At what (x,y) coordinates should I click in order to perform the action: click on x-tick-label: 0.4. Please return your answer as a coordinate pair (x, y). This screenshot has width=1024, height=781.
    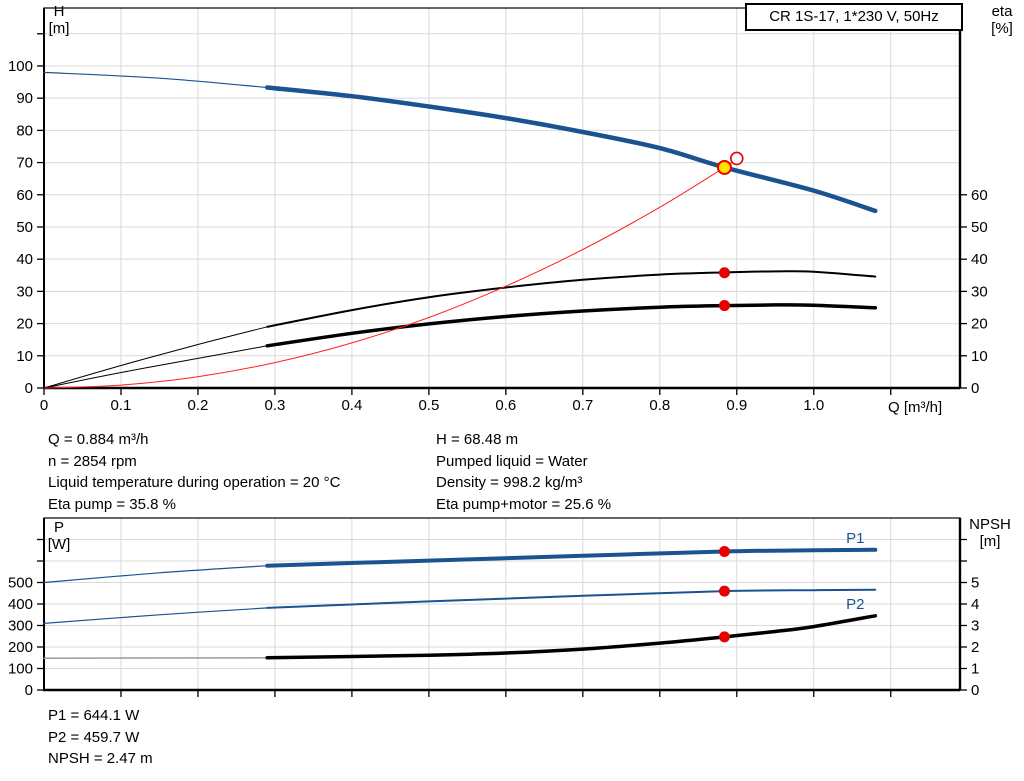
    Looking at the image, I should click on (351, 405).